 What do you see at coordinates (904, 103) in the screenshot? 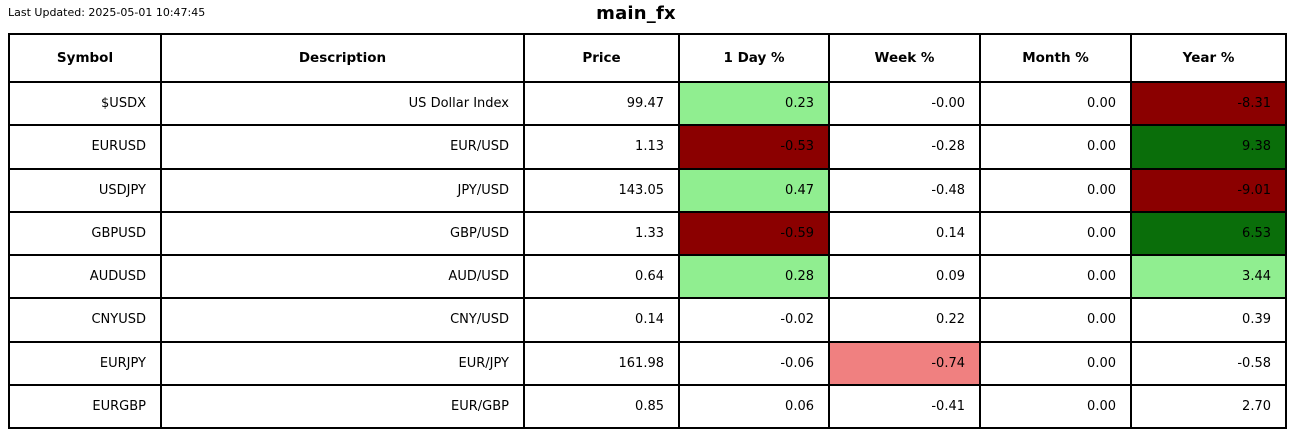
I see `cell-week-pct: -0.00` at bounding box center [904, 103].